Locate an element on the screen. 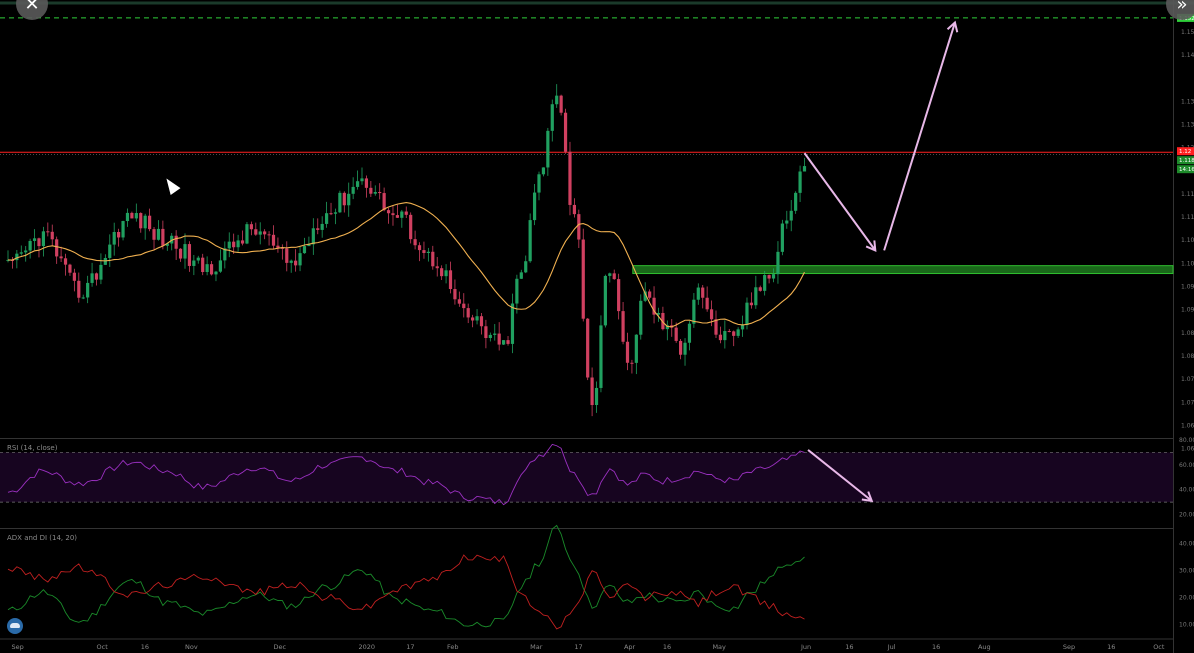 This screenshot has width=1194, height=653. price-badge-text: 14:16 is located at coordinates (1186, 170).